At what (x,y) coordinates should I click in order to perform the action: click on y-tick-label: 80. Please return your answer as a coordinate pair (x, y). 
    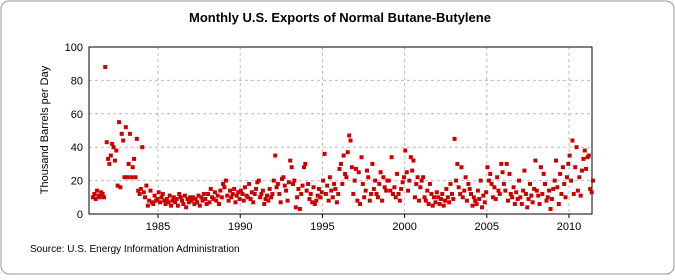
    Looking at the image, I should click on (77, 81).